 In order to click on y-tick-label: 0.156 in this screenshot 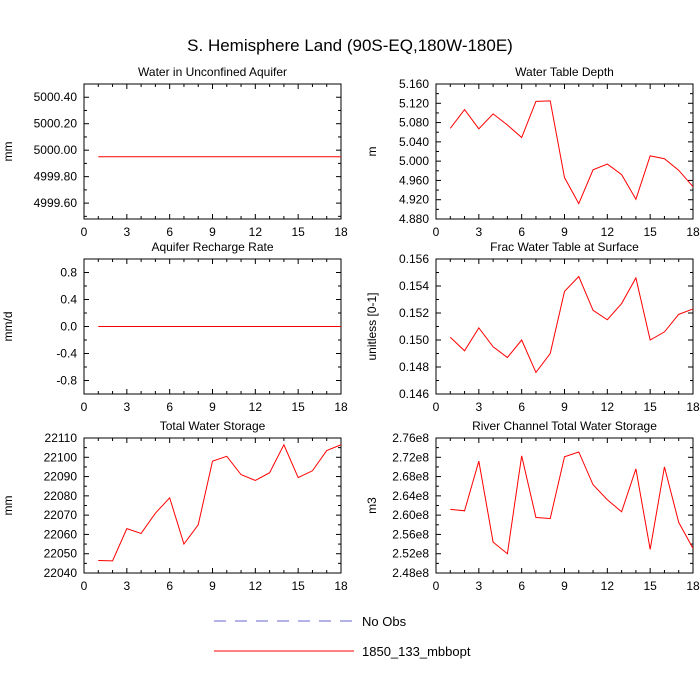, I will do `click(414, 259)`.